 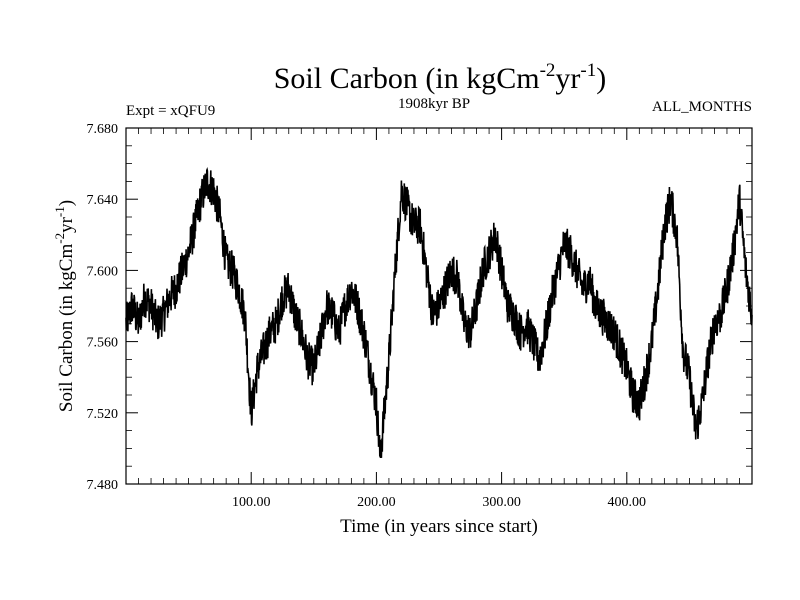 I want to click on x-axis-label: Time (in years since start), so click(x=439, y=526).